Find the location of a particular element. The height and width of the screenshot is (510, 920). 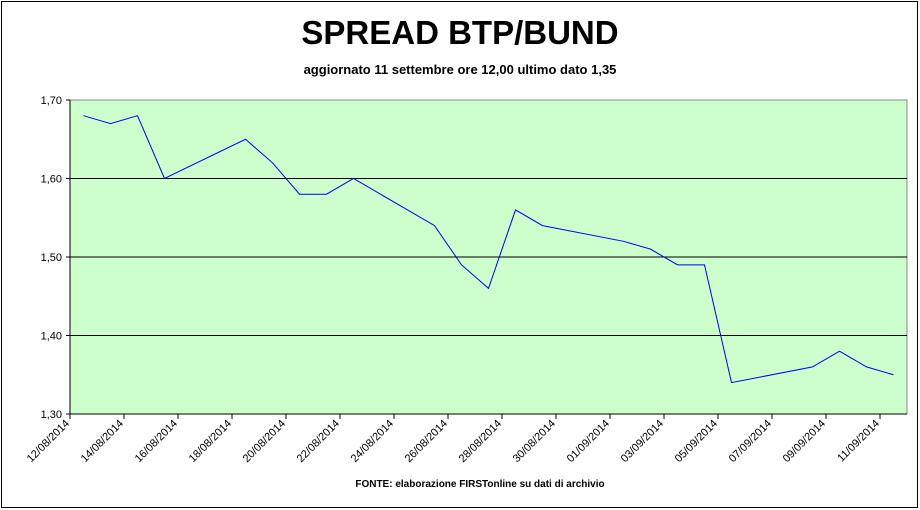

chart-title: SPREAD BTP/BUND is located at coordinates (459, 32).